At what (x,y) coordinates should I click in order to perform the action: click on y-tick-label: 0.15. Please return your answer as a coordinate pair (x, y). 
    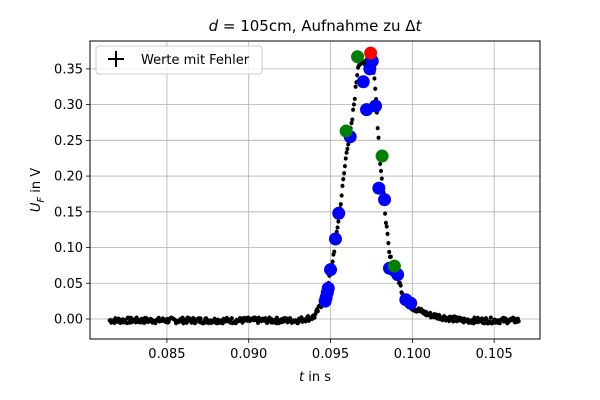
    Looking at the image, I should click on (68, 212).